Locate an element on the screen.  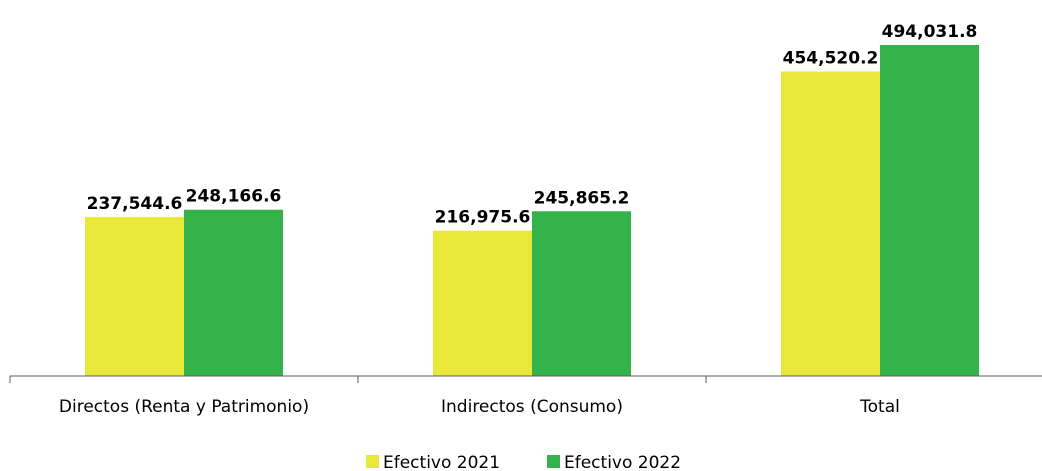
category-label-1: Directos (Renta y Patrimonio) is located at coordinates (184, 407).